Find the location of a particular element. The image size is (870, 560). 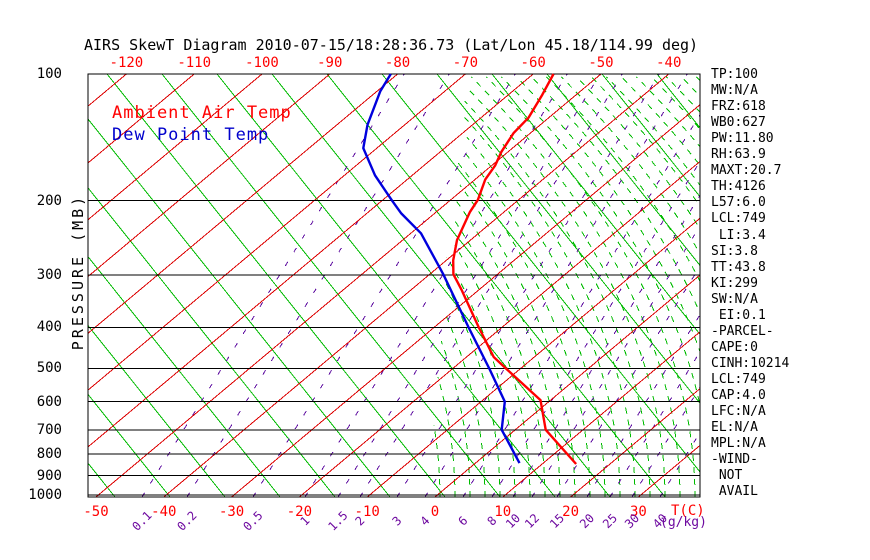

ambient-air-temp-curve is located at coordinates (514, 269).